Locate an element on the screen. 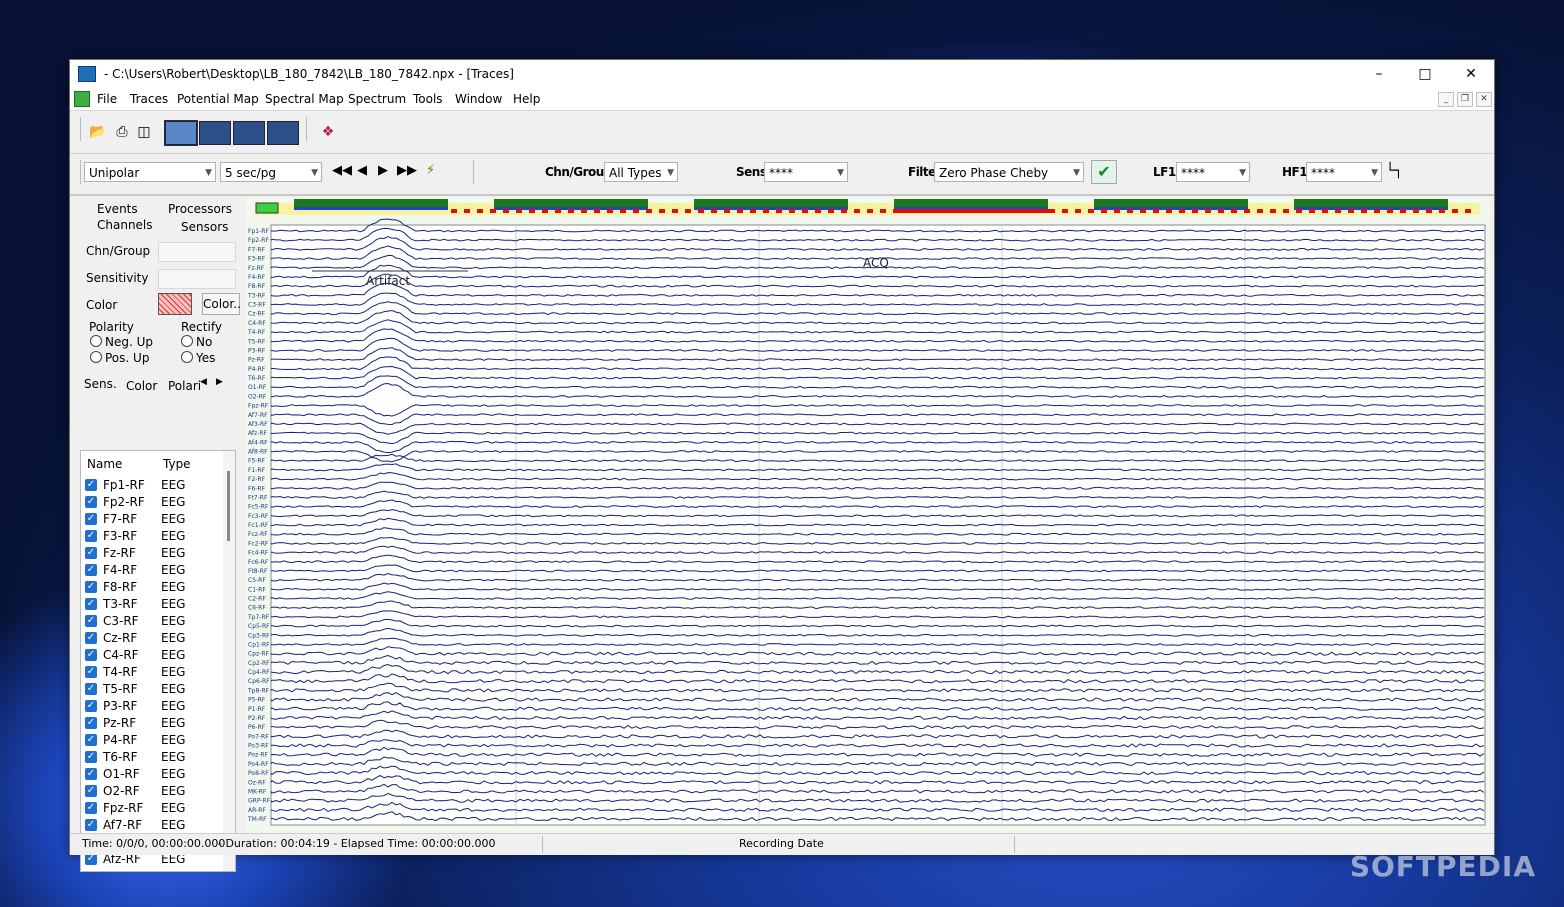 The image size is (1564, 907). menu-spectrum: Spectrum is located at coordinates (377, 99).